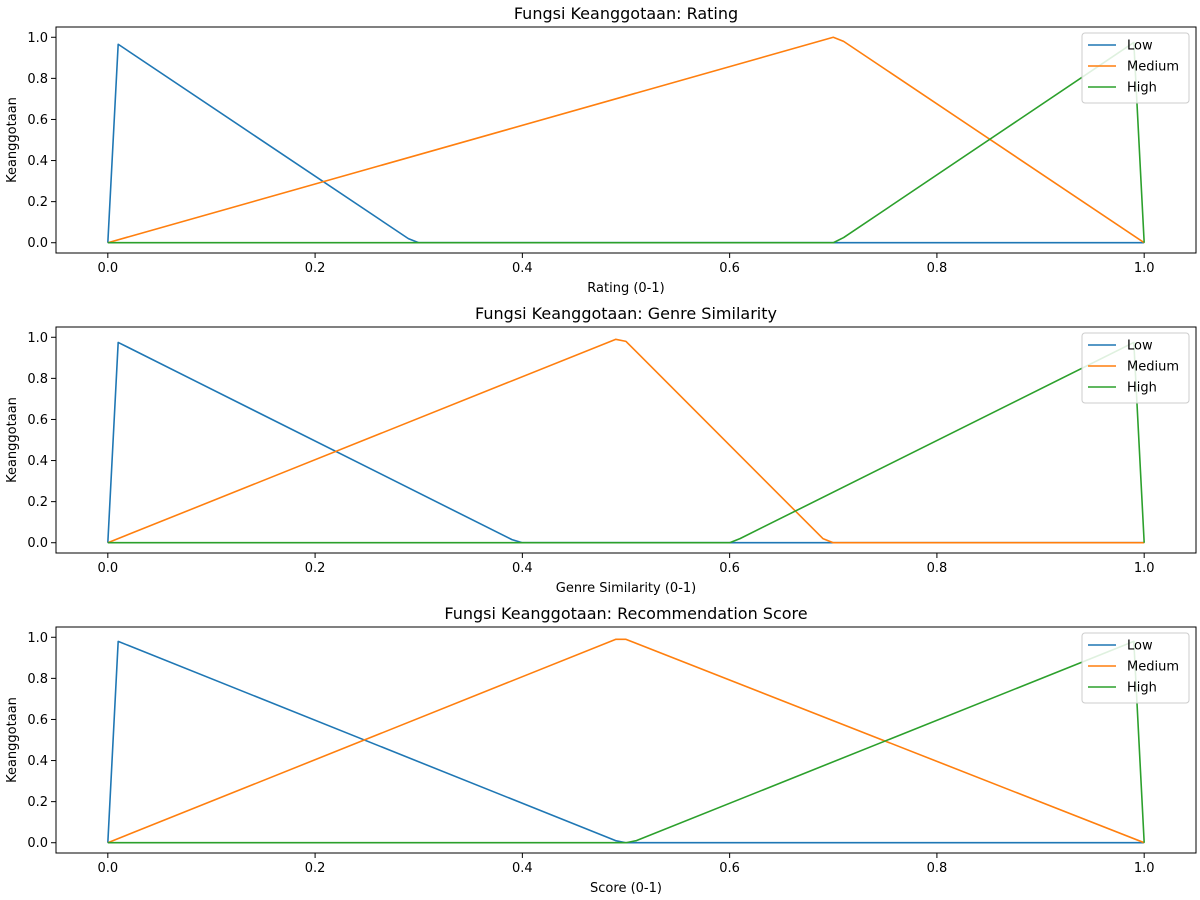 This screenshot has height=900, width=1200. Describe the element at coordinates (626, 888) in the screenshot. I see `x-axis-label: Score (0-1)` at that location.